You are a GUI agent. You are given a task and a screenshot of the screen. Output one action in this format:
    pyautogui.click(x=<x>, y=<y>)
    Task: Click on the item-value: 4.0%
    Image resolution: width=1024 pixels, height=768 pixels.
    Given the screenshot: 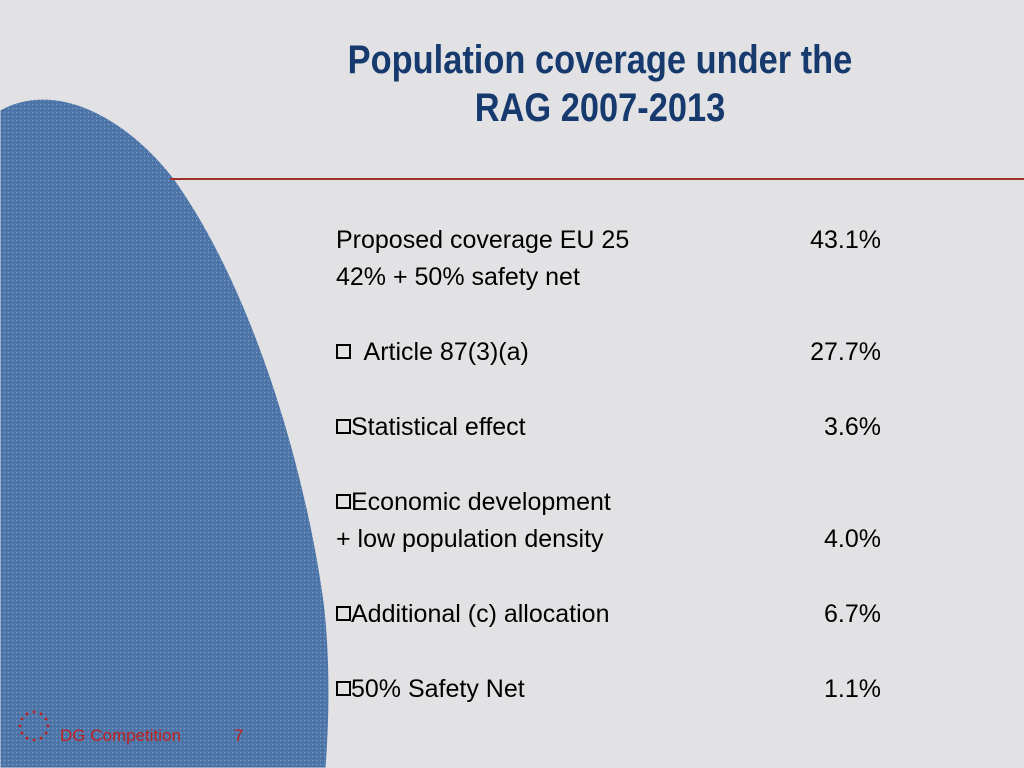 What is the action you would take?
    pyautogui.click(x=852, y=539)
    